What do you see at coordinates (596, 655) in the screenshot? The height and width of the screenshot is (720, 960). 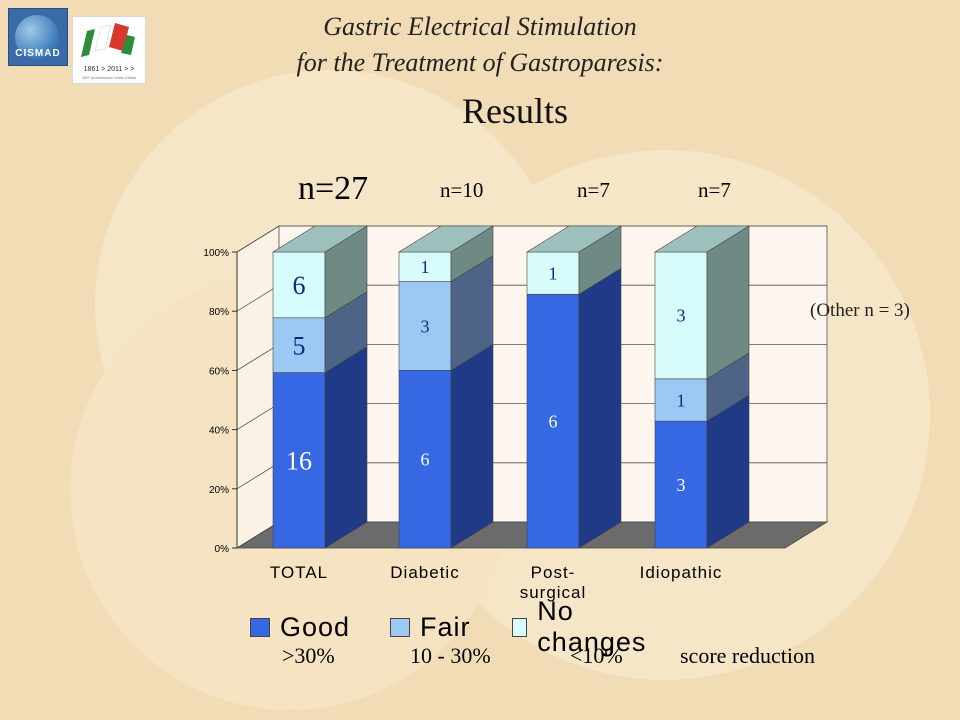 I see `sublabel-no-changes: <10%` at bounding box center [596, 655].